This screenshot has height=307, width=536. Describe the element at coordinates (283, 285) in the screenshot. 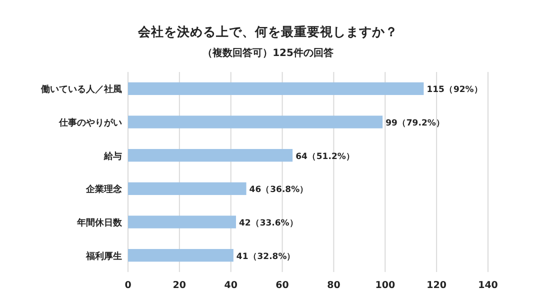

I see `x-tick-label: 60` at that location.